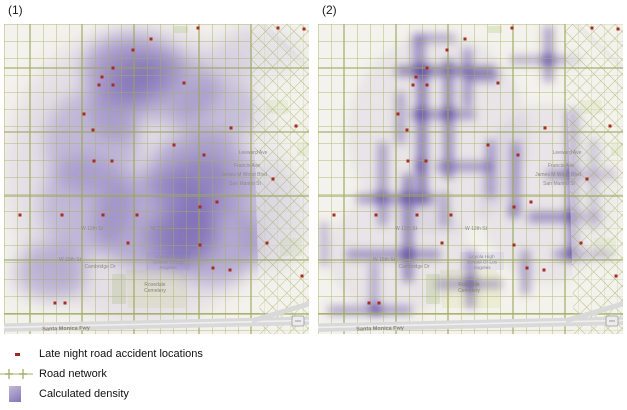  I want to click on street-label: Leeward Ave, so click(253, 153).